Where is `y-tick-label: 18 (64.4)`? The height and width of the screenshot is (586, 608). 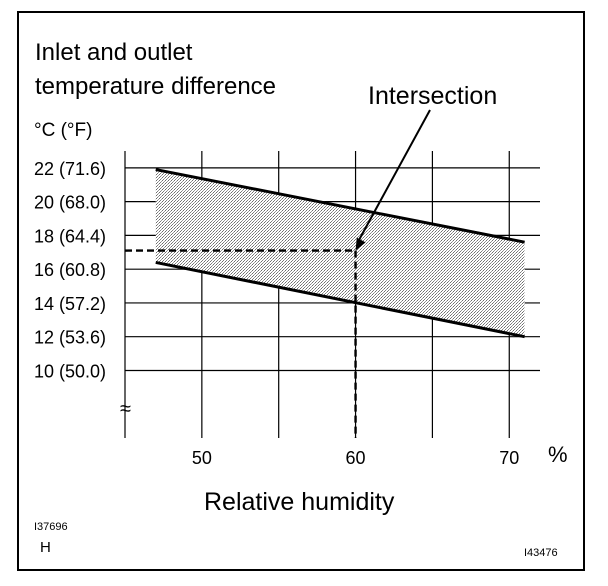
y-tick-label: 18 (64.4) is located at coordinates (70, 236).